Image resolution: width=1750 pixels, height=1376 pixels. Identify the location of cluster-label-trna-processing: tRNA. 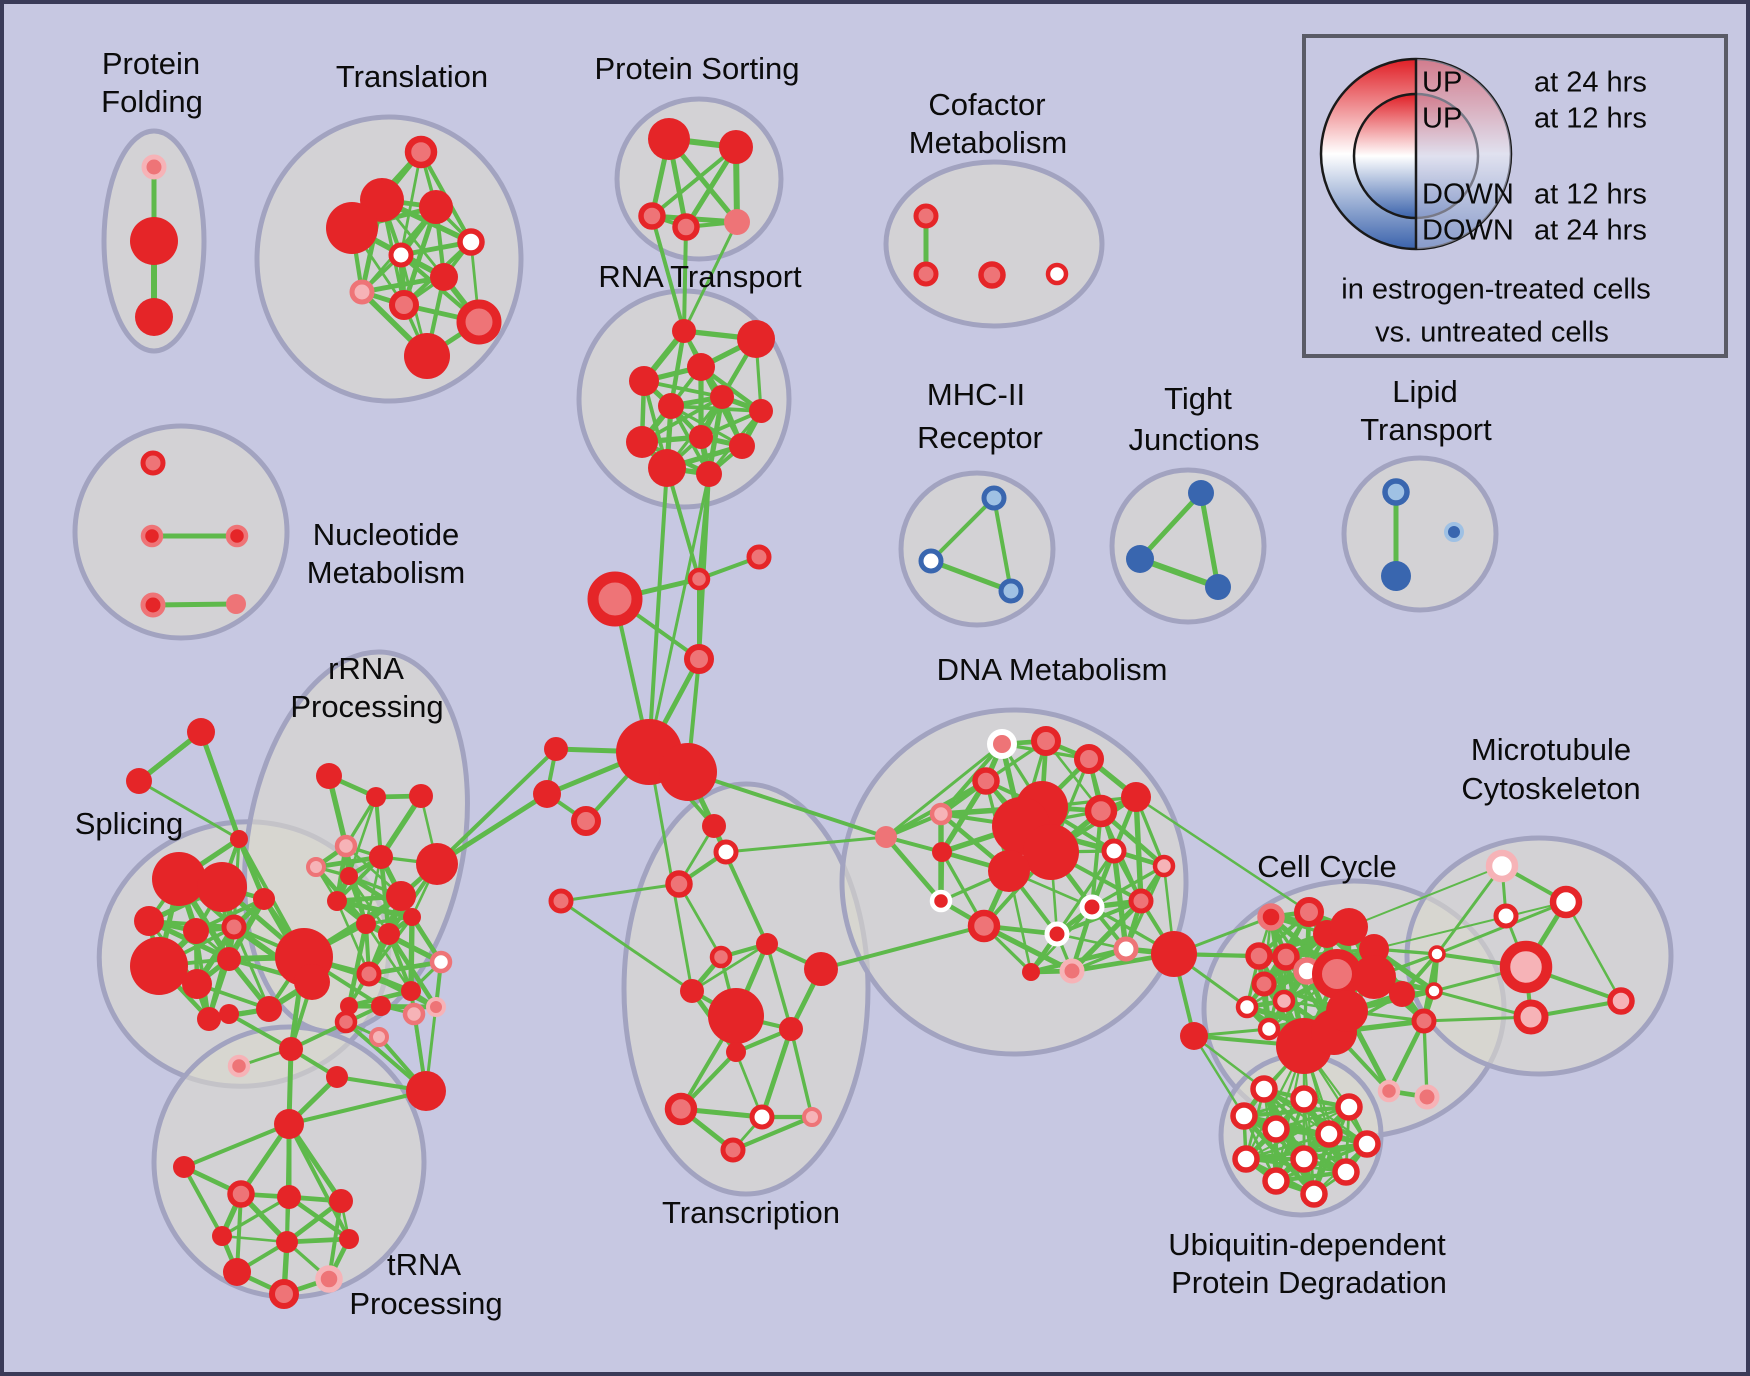
(424, 1264).